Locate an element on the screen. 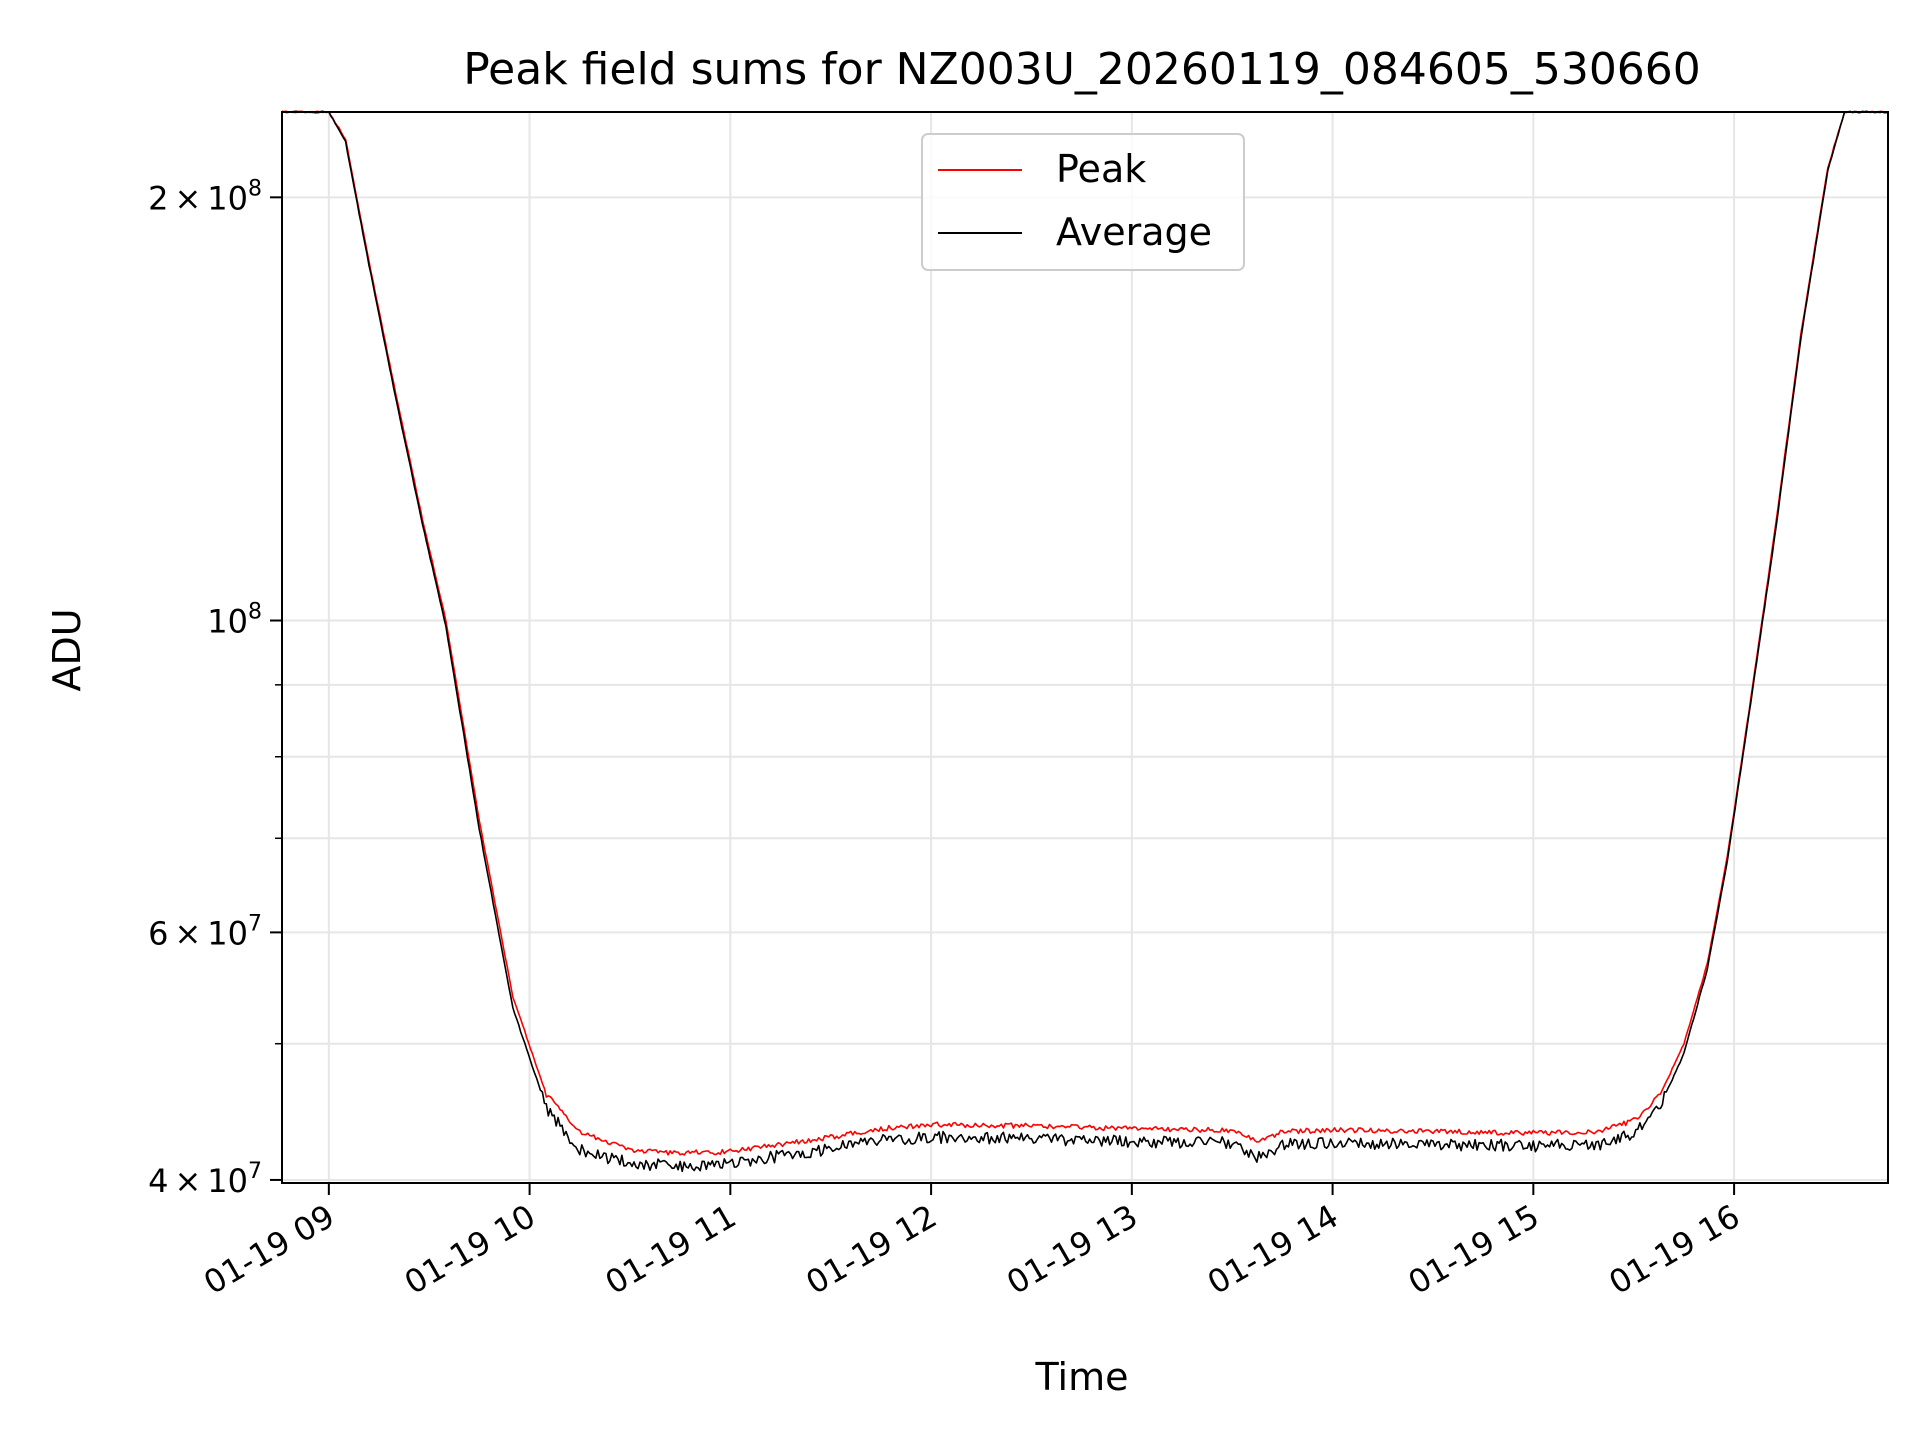 Image resolution: width=1920 pixels, height=1440 pixels. legend-box is located at coordinates (1083, 202).